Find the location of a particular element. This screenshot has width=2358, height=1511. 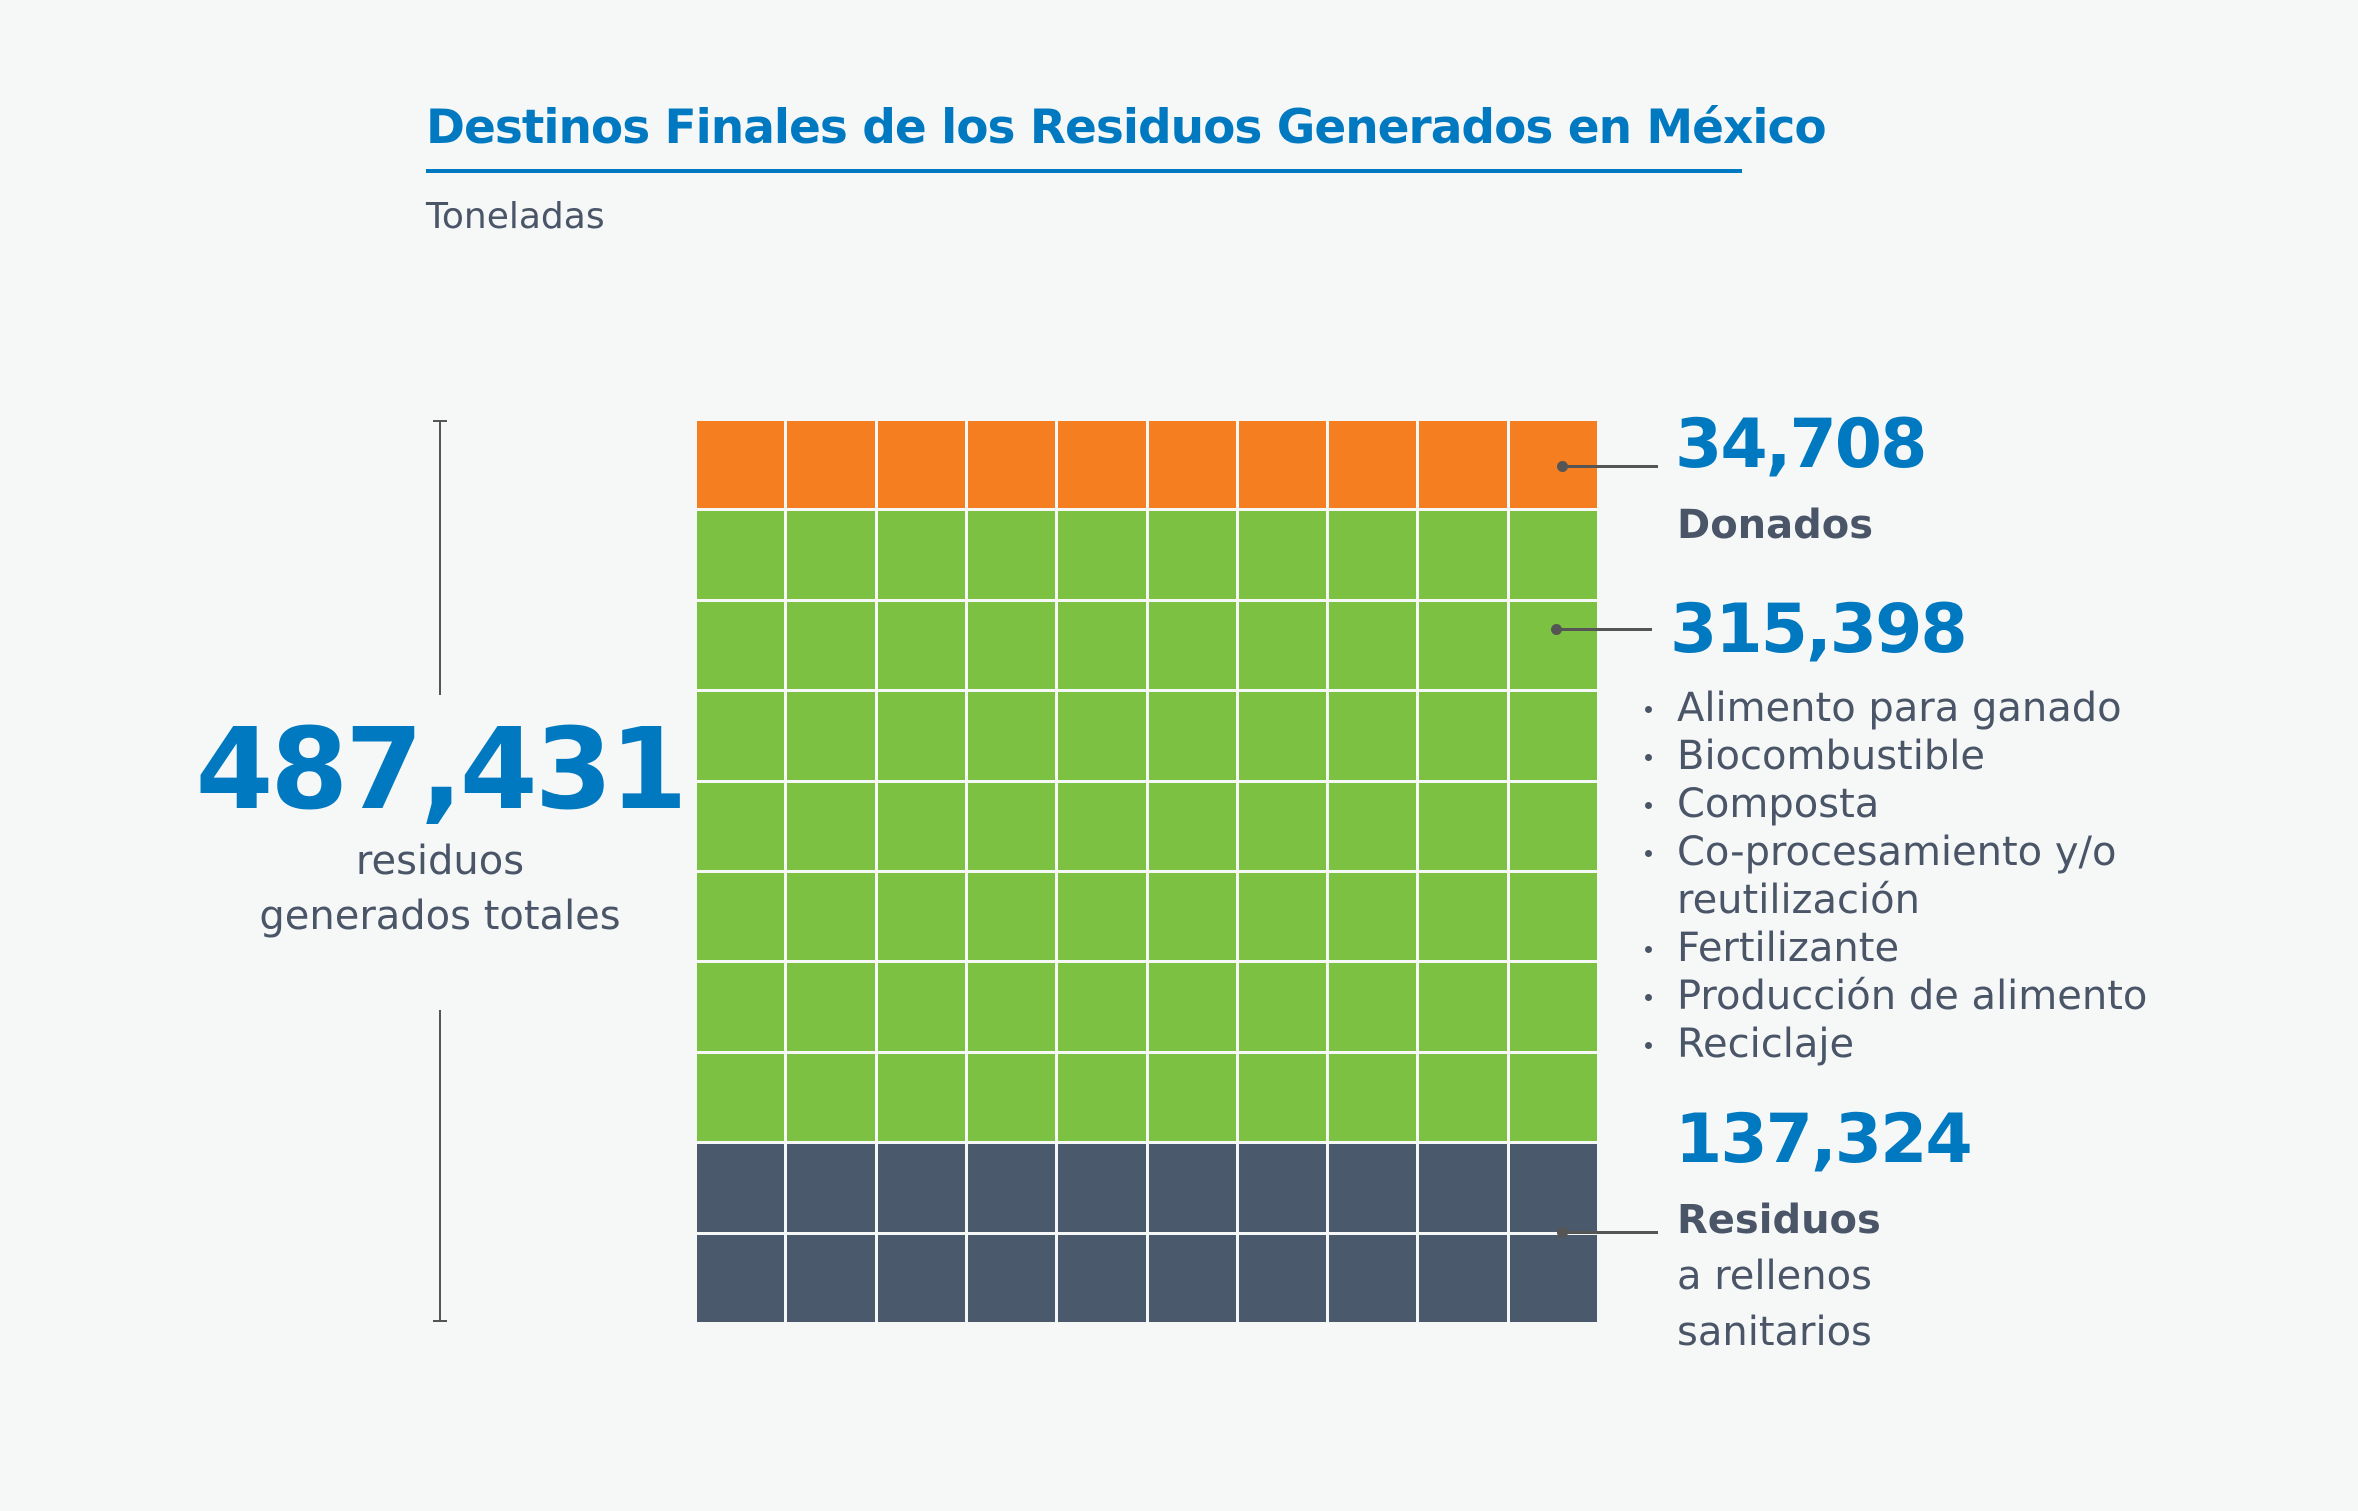

label-rellenos-line: Residuos is located at coordinates (1779, 1220).